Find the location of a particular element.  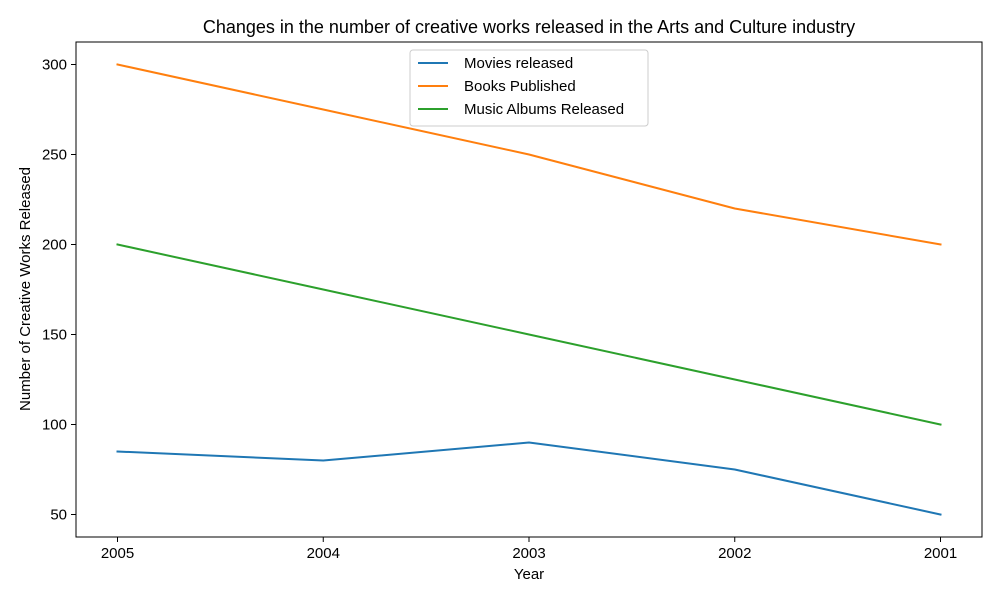

y-tick-label: 200 is located at coordinates (54, 245).